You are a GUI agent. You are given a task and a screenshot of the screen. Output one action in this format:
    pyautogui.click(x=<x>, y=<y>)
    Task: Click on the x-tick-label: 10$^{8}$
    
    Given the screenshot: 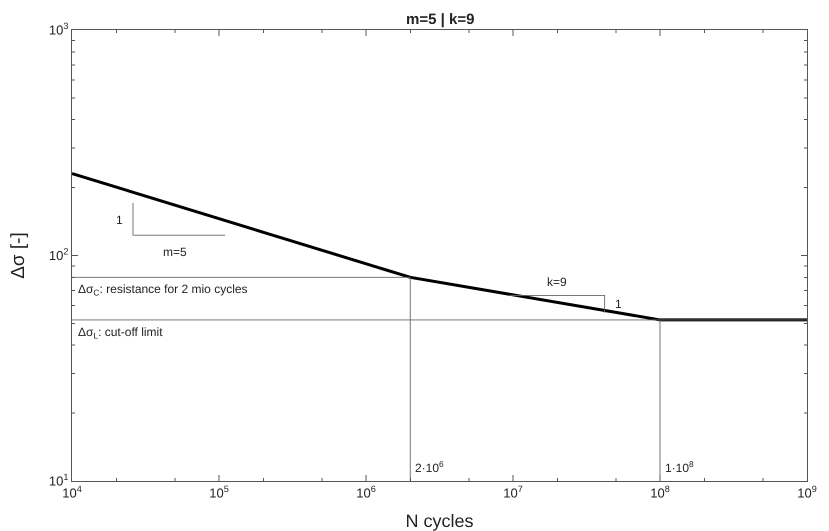 What is the action you would take?
    pyautogui.click(x=660, y=492)
    